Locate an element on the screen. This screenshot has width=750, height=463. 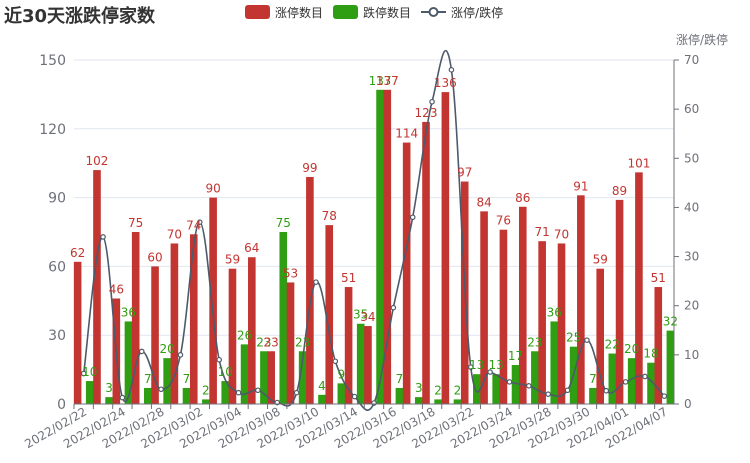
y2-tick-label: 0 is located at coordinates (688, 404).